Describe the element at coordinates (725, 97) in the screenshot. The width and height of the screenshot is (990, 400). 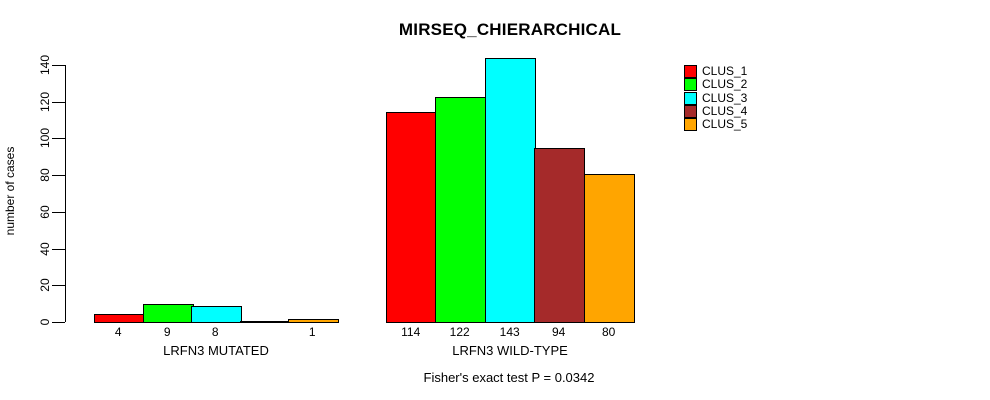
I see `legend-label: CLUS_3` at that location.